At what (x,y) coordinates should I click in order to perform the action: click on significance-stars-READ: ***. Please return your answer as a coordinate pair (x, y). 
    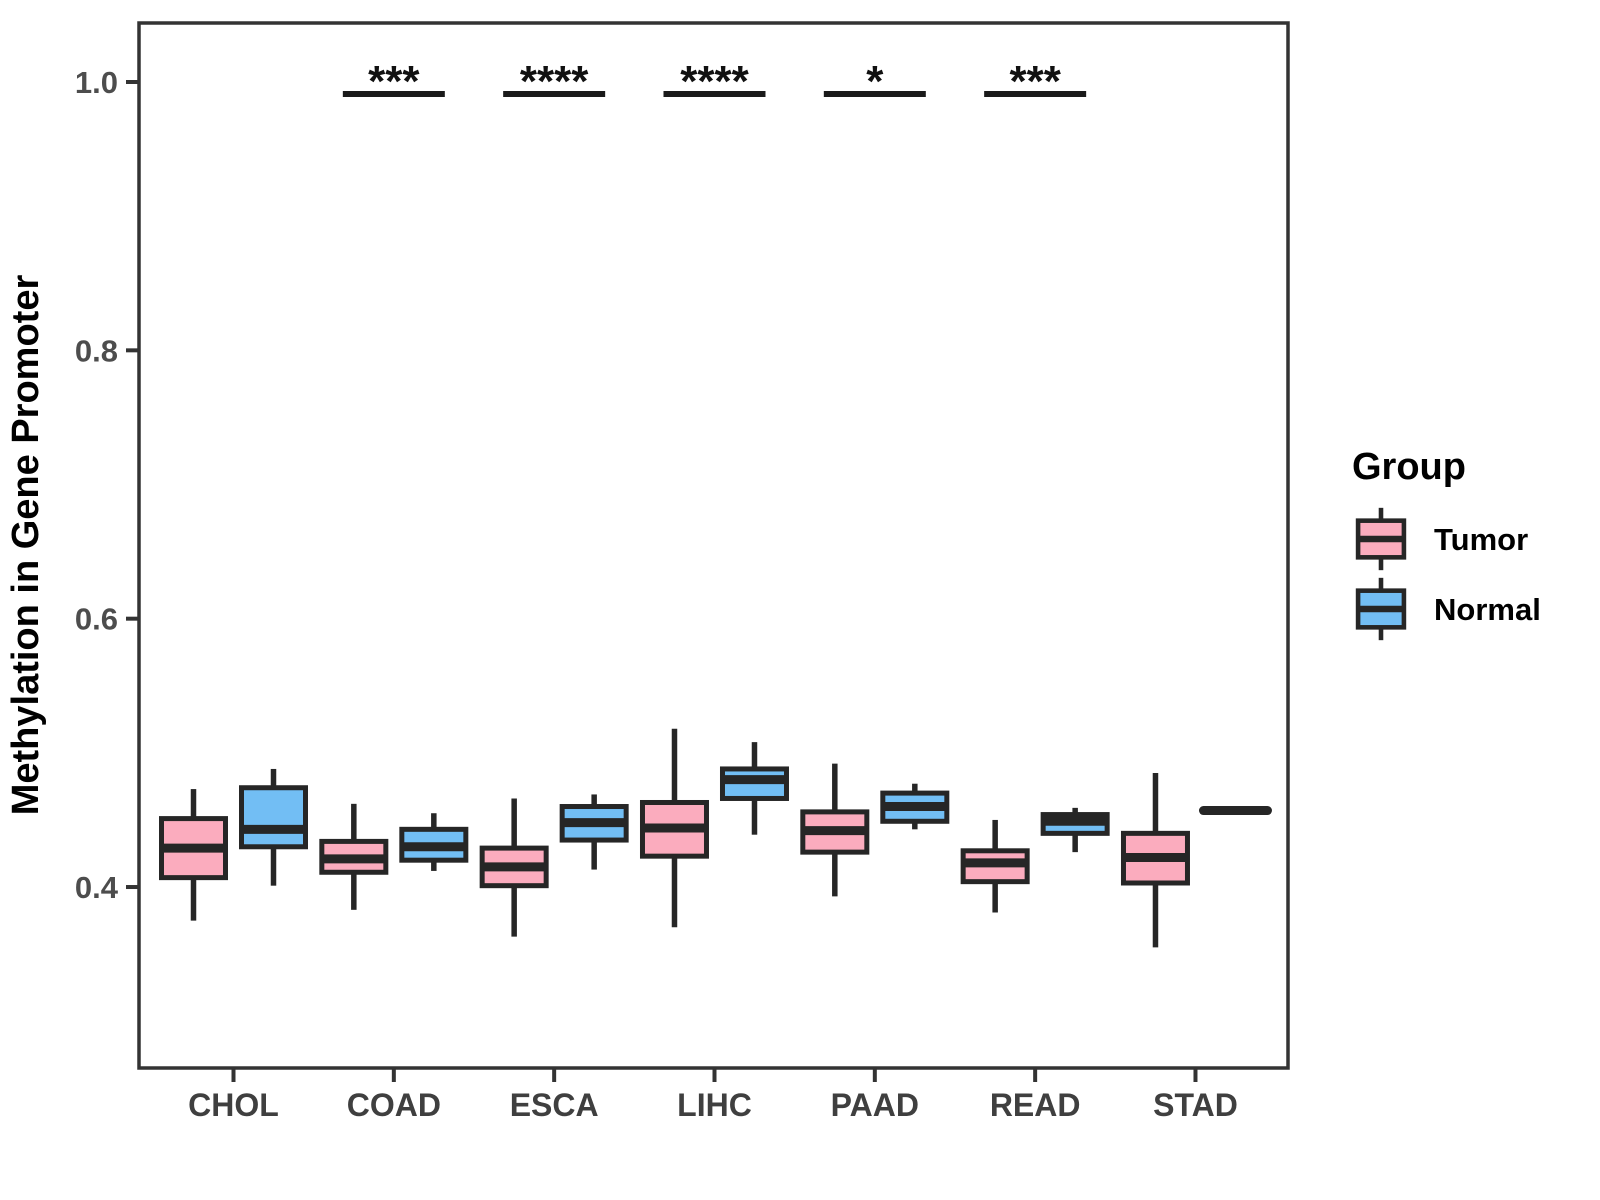
    Looking at the image, I should click on (1035, 81).